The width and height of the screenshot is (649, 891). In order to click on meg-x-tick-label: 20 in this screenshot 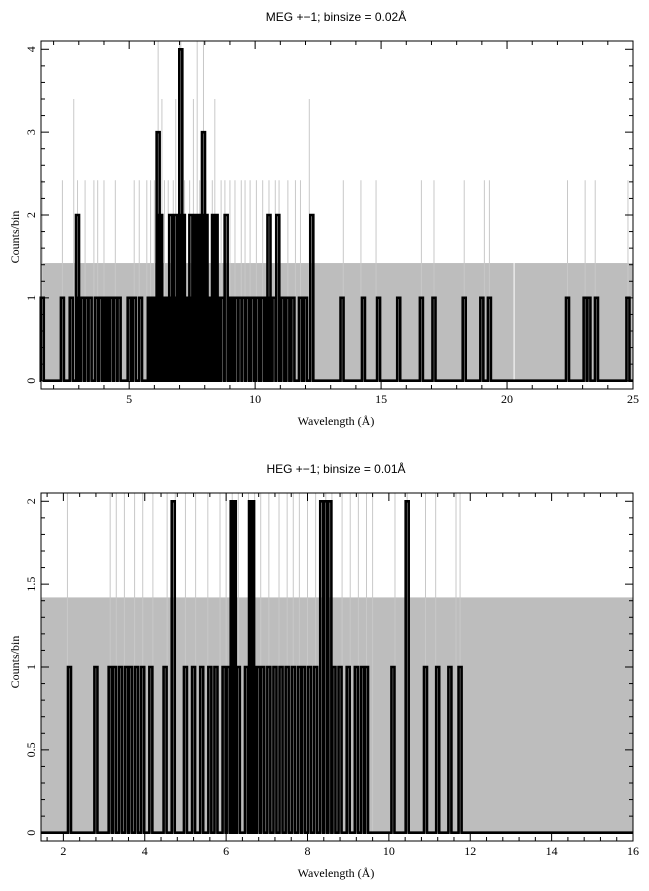, I will do `click(507, 399)`.